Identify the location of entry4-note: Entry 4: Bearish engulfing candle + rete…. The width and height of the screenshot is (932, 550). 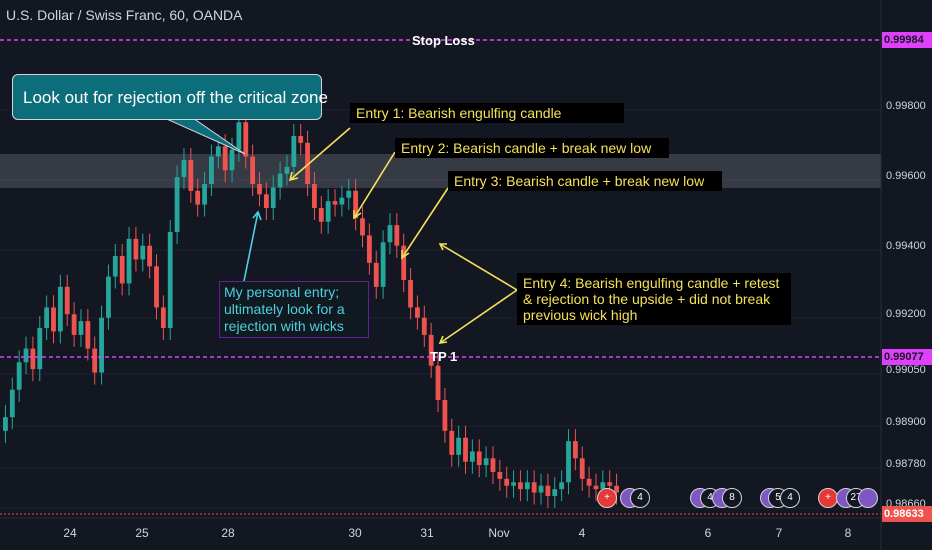
(654, 299).